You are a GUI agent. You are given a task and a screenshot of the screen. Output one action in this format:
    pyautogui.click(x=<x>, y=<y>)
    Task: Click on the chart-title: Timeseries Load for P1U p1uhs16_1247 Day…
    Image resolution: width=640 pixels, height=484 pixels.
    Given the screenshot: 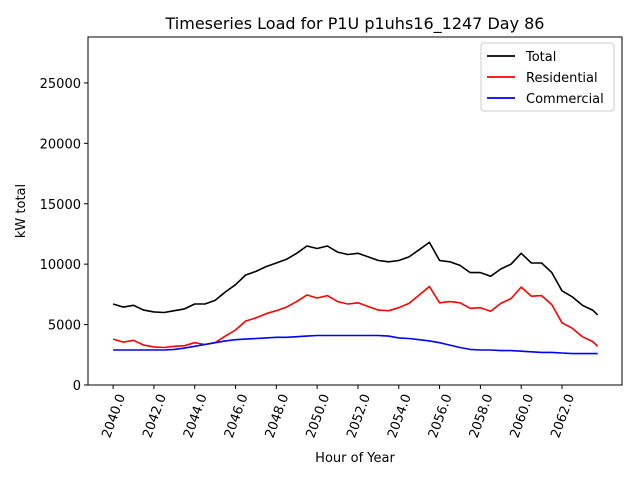 What is the action you would take?
    pyautogui.click(x=355, y=24)
    